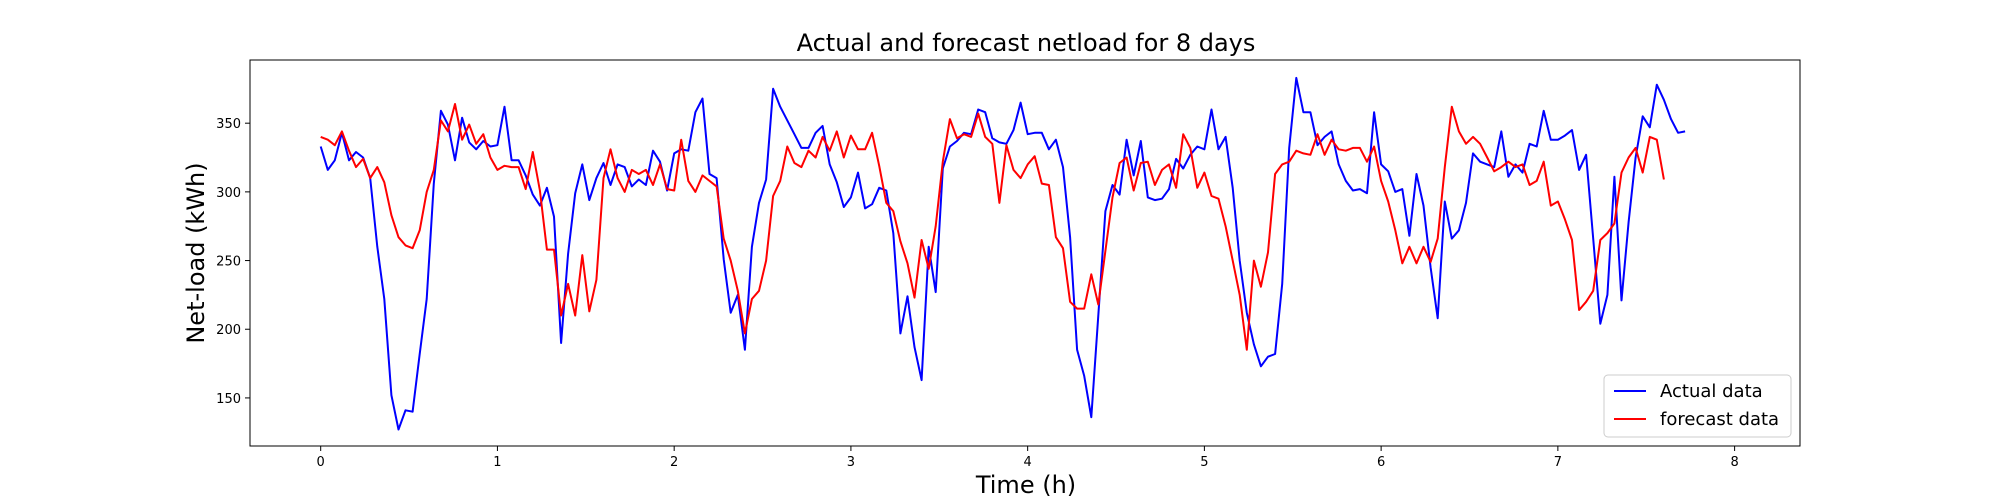 The image size is (2000, 500). Describe the element at coordinates (1381, 462) in the screenshot. I see `x-tick-label: 6` at that location.